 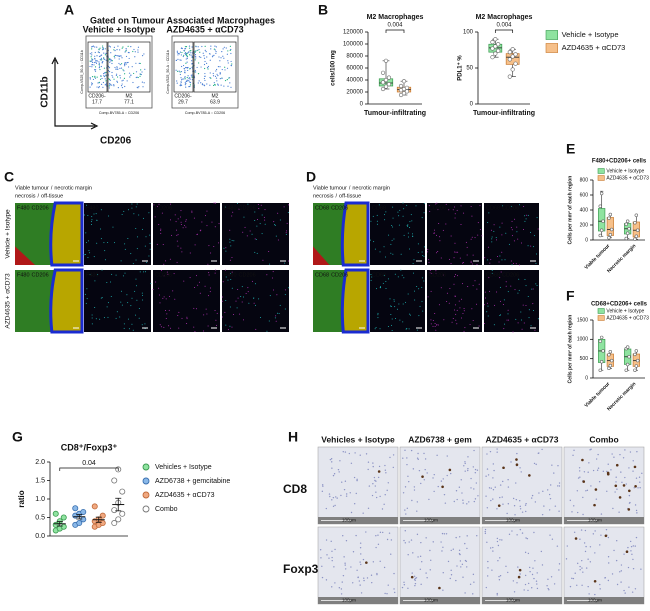 I want to click on stained-cell, so click(x=629, y=509).